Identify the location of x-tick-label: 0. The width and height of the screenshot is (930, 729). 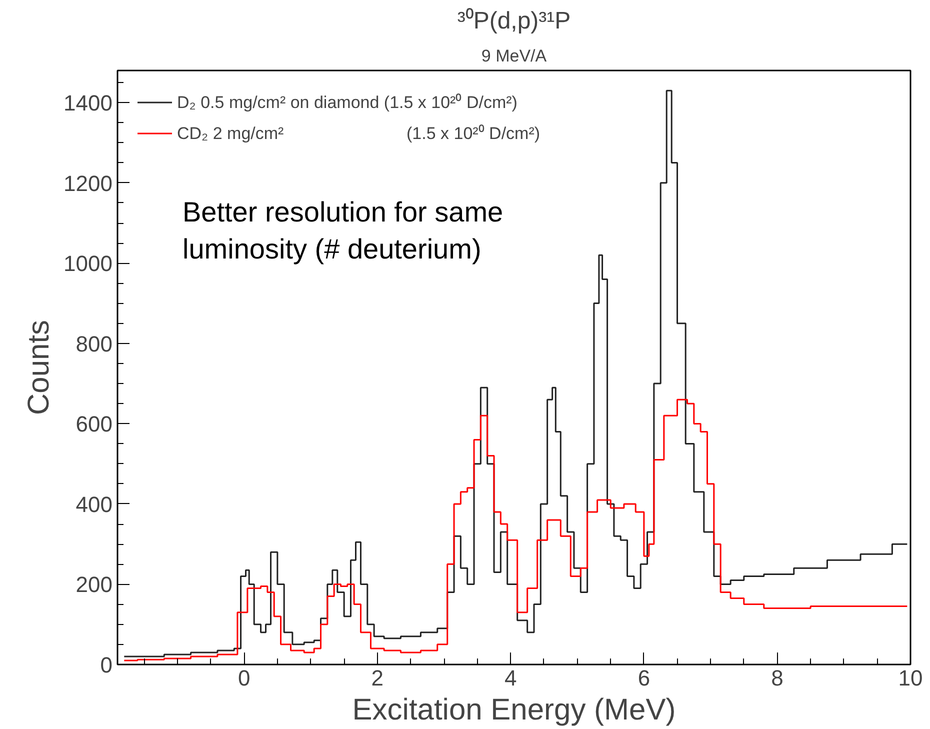
(244, 678).